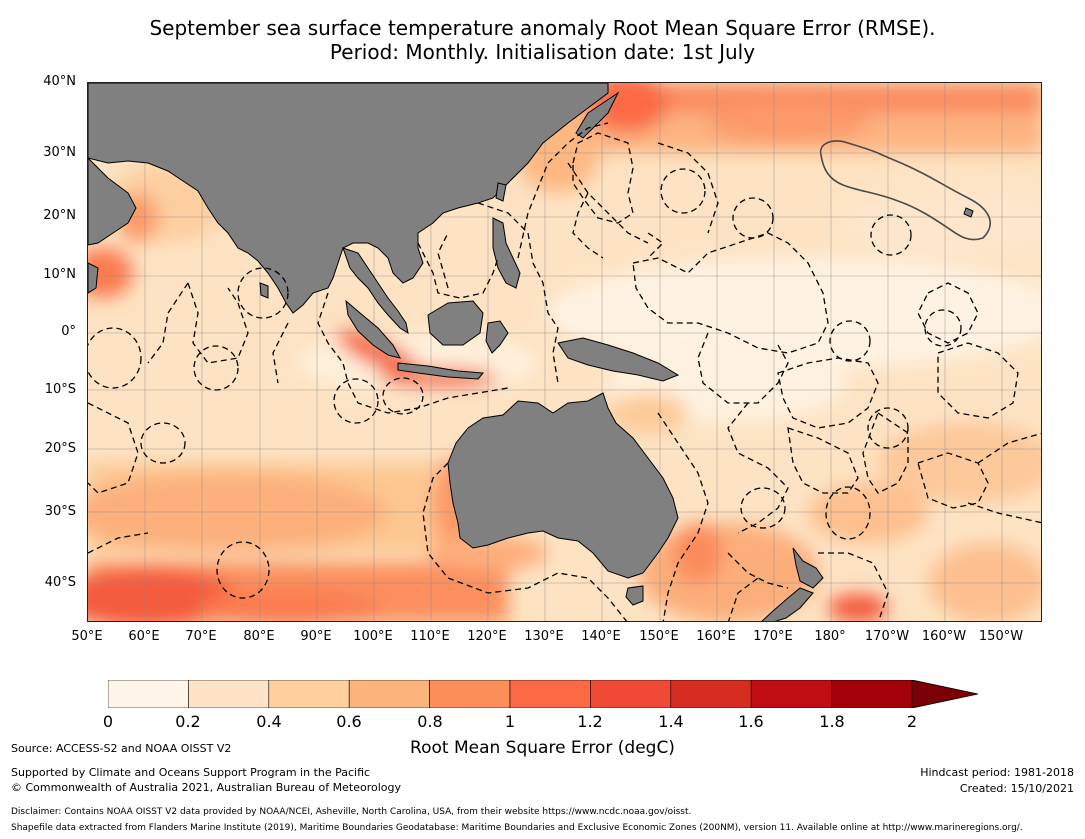  Describe the element at coordinates (487, 636) in the screenshot. I see `lon-tick: 120°E` at that location.